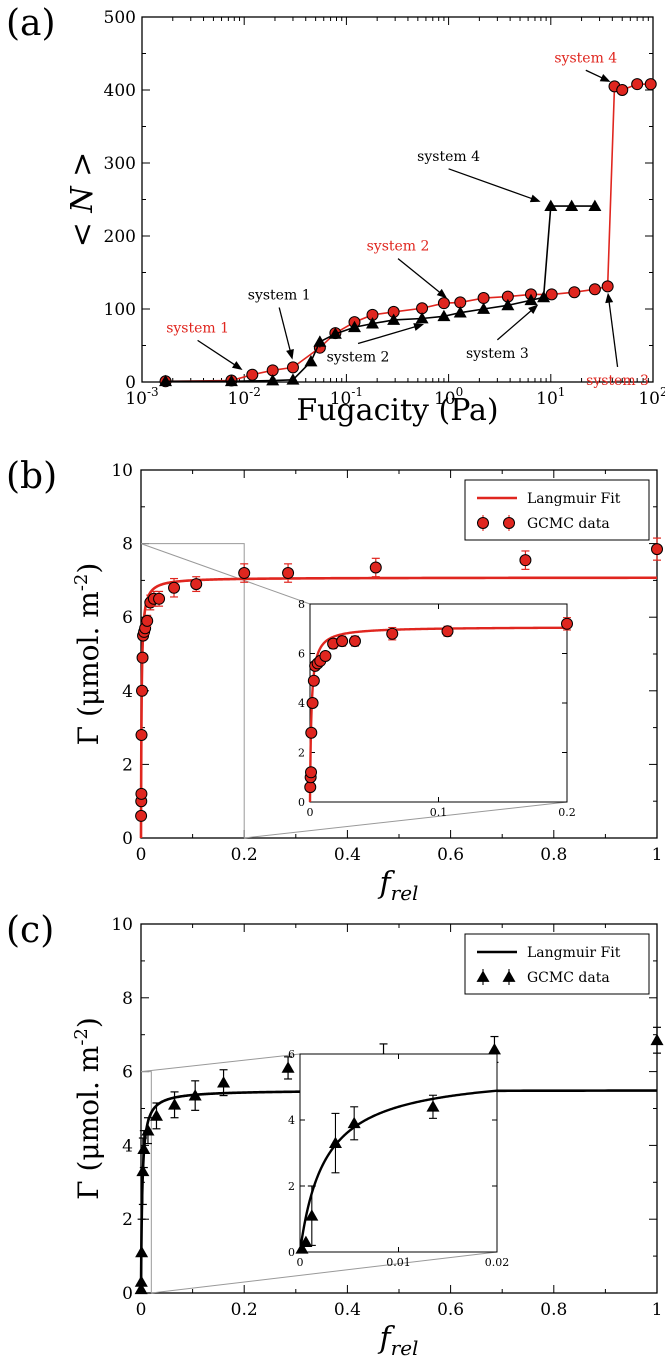 This screenshot has height=1366, width=665. What do you see at coordinates (346, 397) in the screenshot?
I see `x-tick-label: 10⁻¹` at bounding box center [346, 397].